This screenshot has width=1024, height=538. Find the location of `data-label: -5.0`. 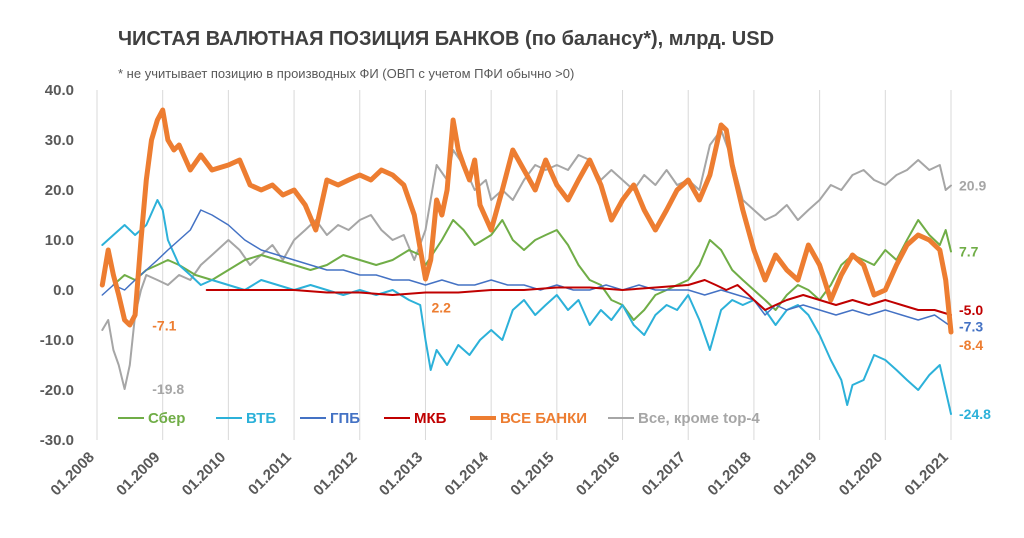

data-label: -5.0 is located at coordinates (971, 310).